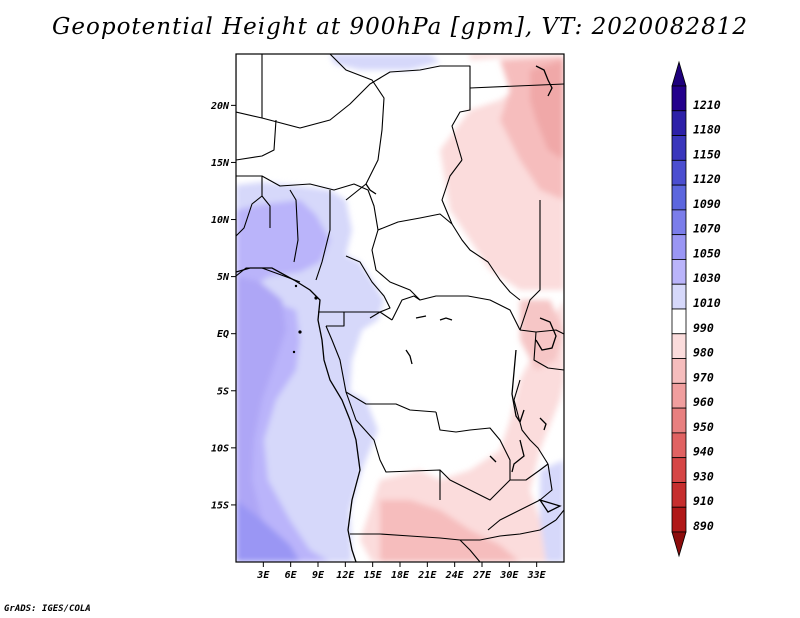  Describe the element at coordinates (220, 505) in the screenshot. I see `lat-tick-label: 15S` at that location.